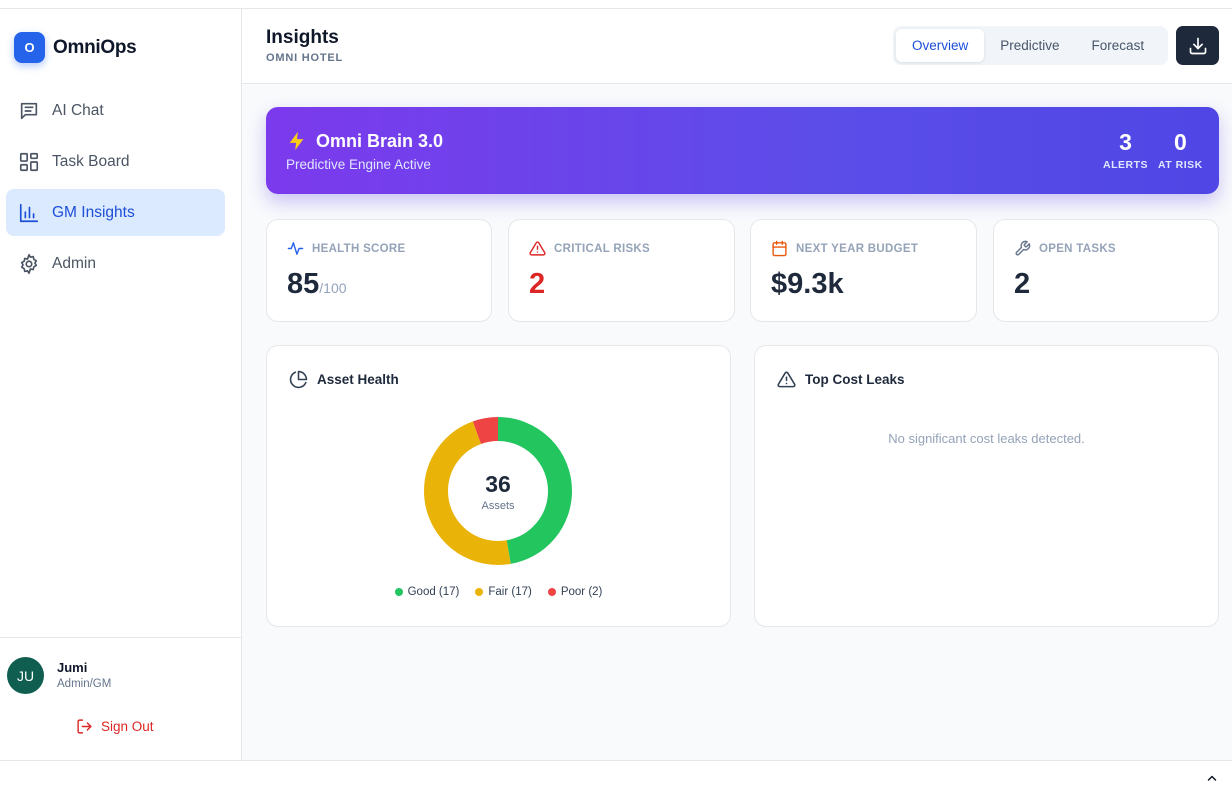 The width and height of the screenshot is (1232, 792). I want to click on banner-subtitle: Predictive Engine Active, so click(358, 164).